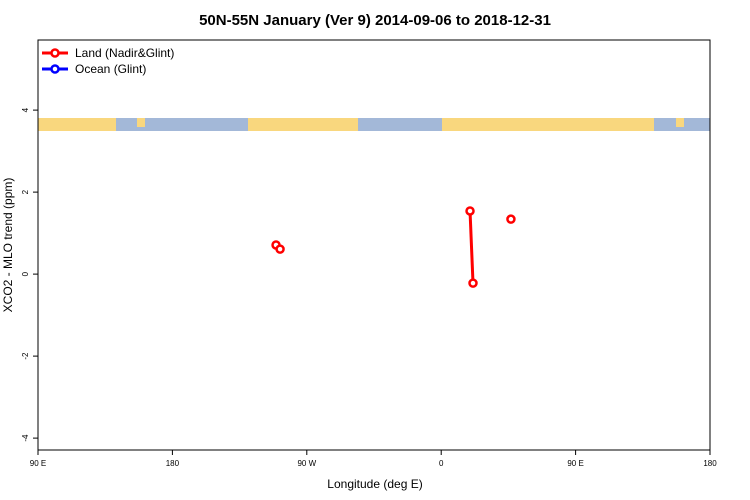 Image resolution: width=750 pixels, height=500 pixels. Describe the element at coordinates (110, 69) in the screenshot. I see `legend-label: Ocean (Glint)` at that location.